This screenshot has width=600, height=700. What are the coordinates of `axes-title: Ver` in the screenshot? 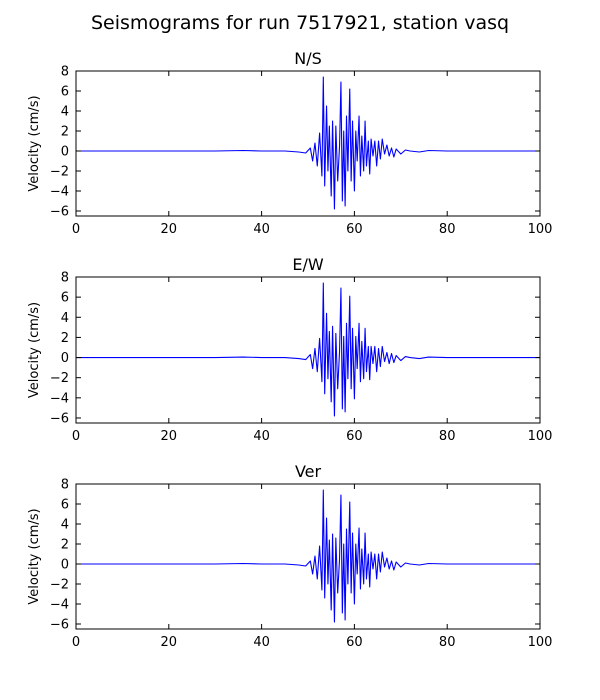 It's located at (308, 471).